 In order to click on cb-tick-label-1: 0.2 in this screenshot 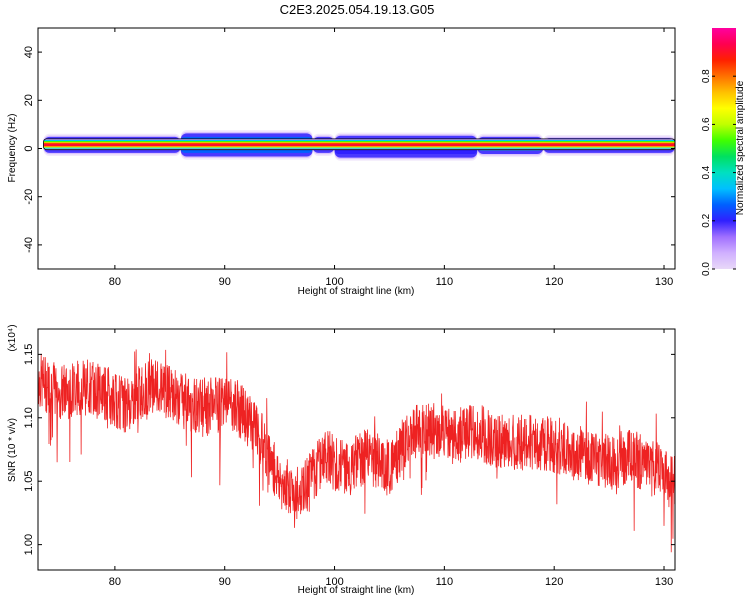, I will do `click(706, 220)`.